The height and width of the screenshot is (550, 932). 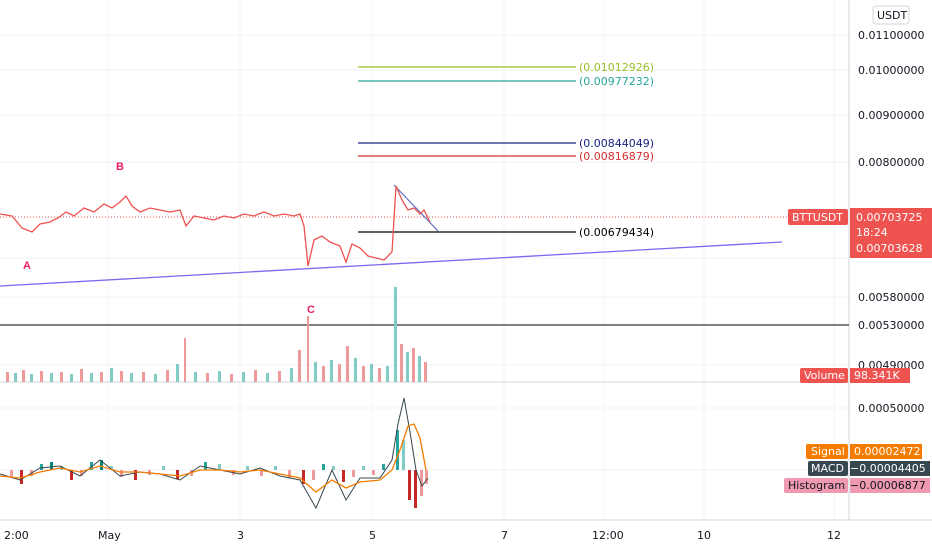 I want to click on countdown-label: 18:24, so click(x=872, y=232).